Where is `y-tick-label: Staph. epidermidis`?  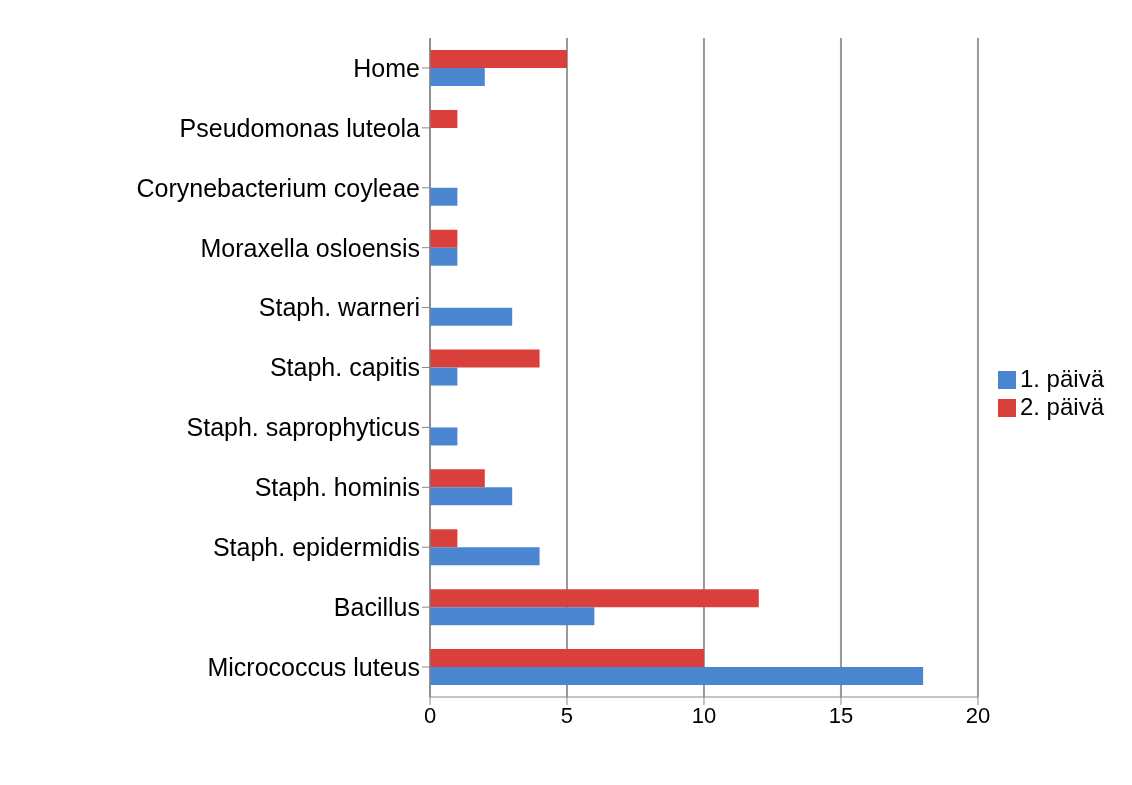 y-tick-label: Staph. epidermidis is located at coordinates (316, 547).